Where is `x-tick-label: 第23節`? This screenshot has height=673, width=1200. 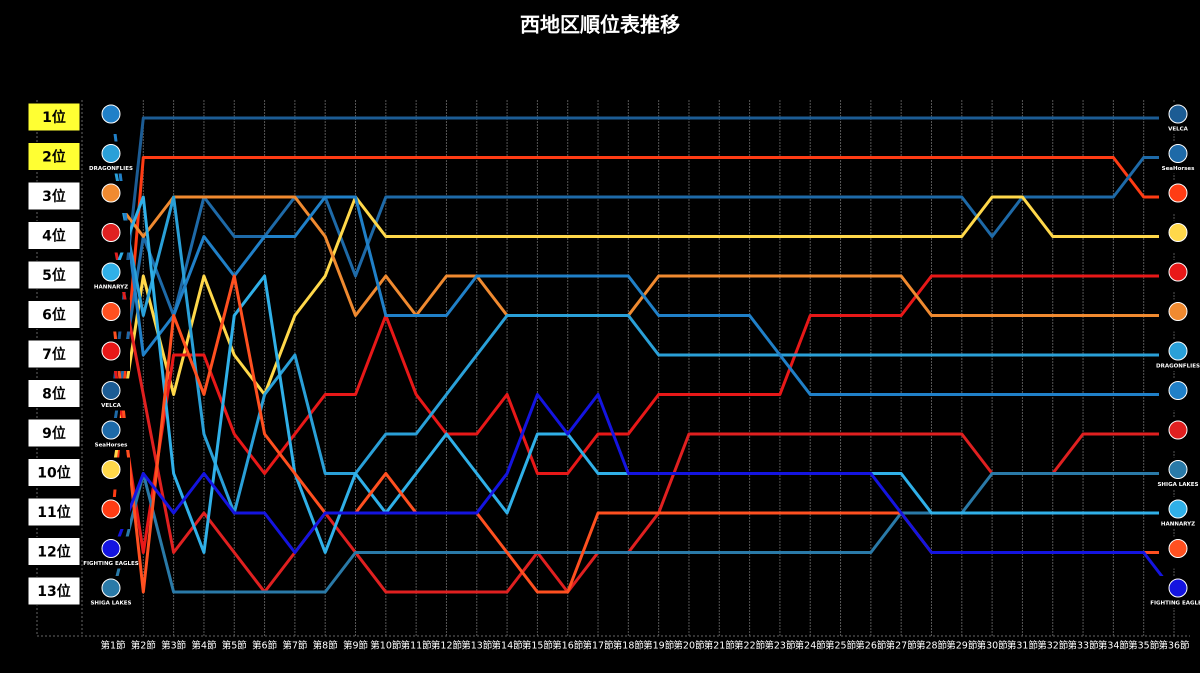 x-tick-label: 第23節 is located at coordinates (780, 646).